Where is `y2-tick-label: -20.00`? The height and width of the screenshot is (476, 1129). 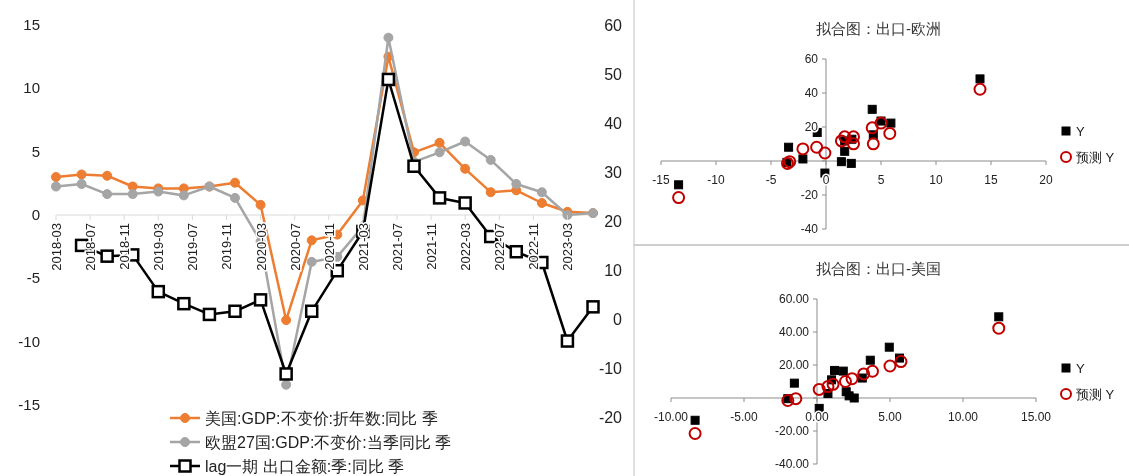
y2-tick-label: -20.00 is located at coordinates (792, 431).